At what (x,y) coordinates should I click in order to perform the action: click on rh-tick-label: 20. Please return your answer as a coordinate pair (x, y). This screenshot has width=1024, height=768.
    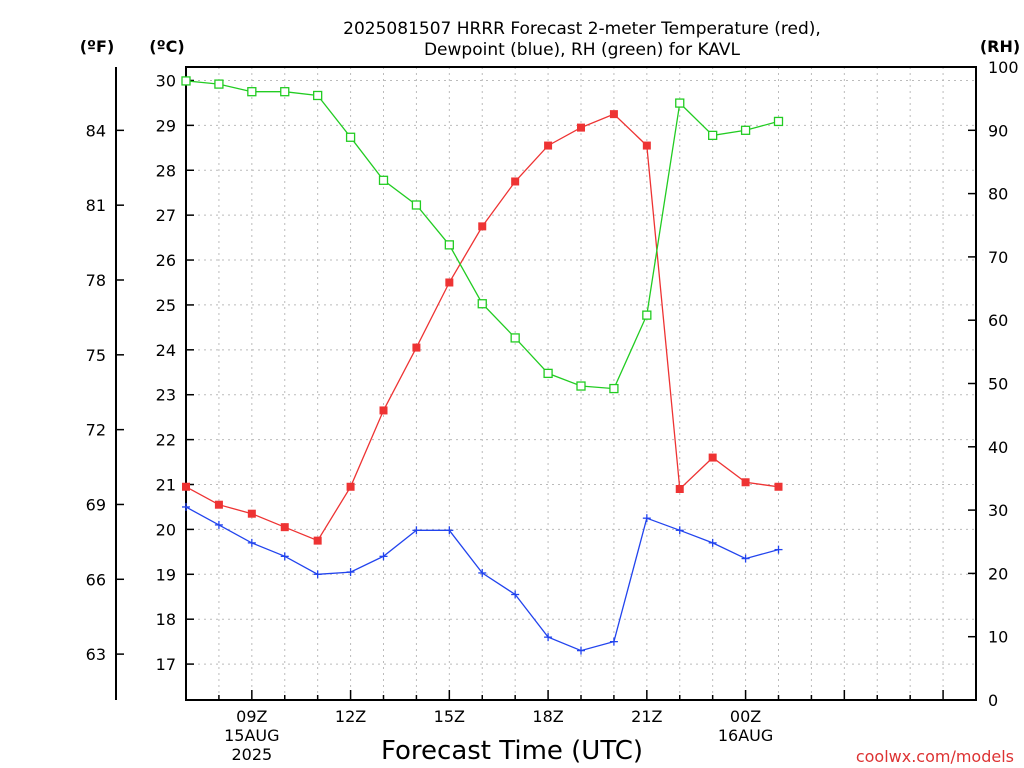
    Looking at the image, I should click on (998, 573).